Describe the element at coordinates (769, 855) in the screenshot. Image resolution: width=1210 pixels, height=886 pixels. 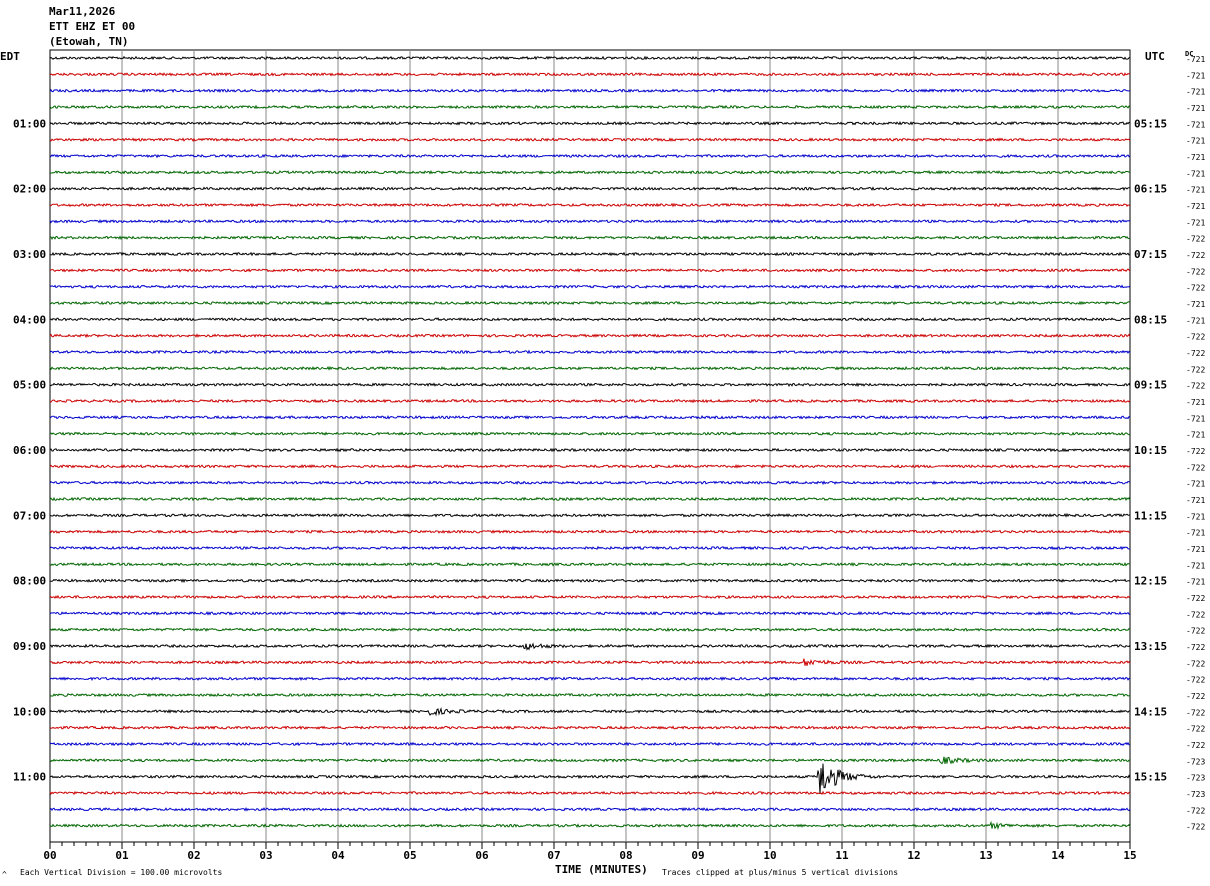
I see `x-tick-label: 10` at that location.